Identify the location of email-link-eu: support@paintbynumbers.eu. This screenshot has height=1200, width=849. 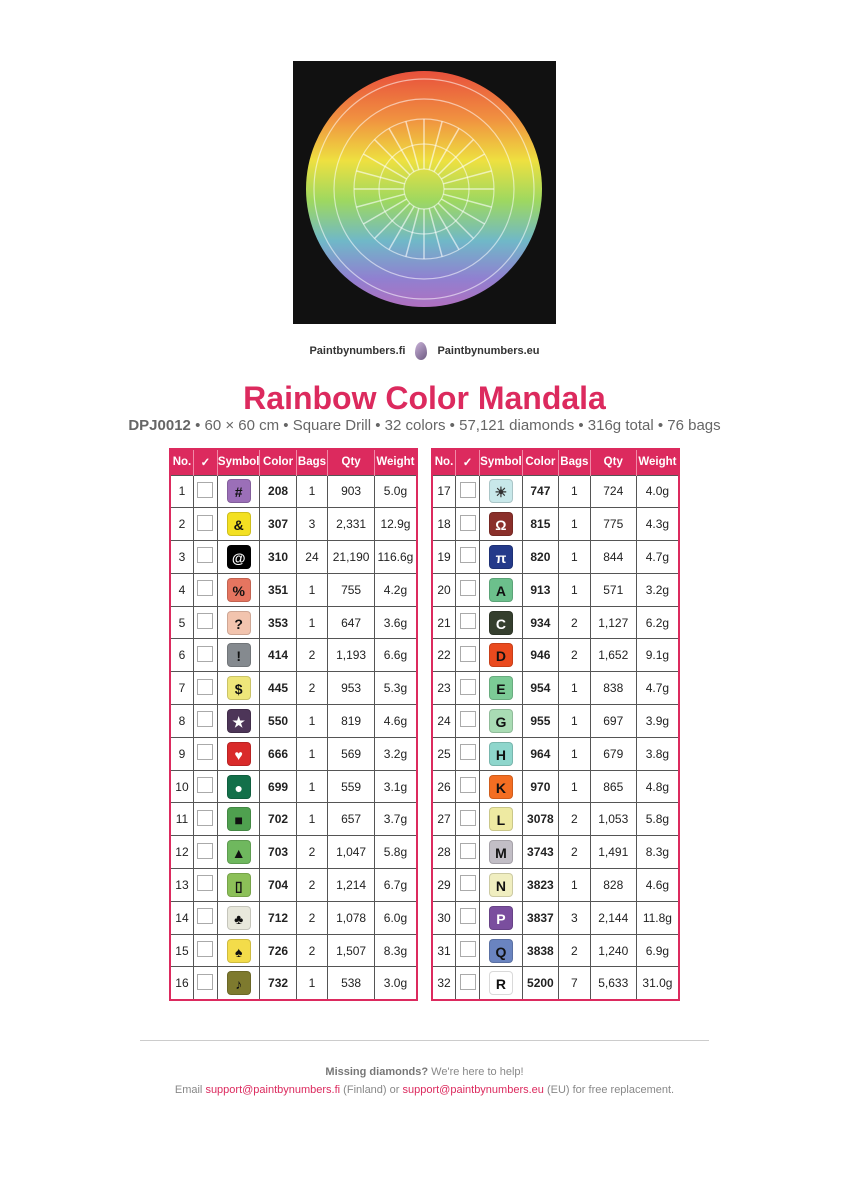
(473, 1090).